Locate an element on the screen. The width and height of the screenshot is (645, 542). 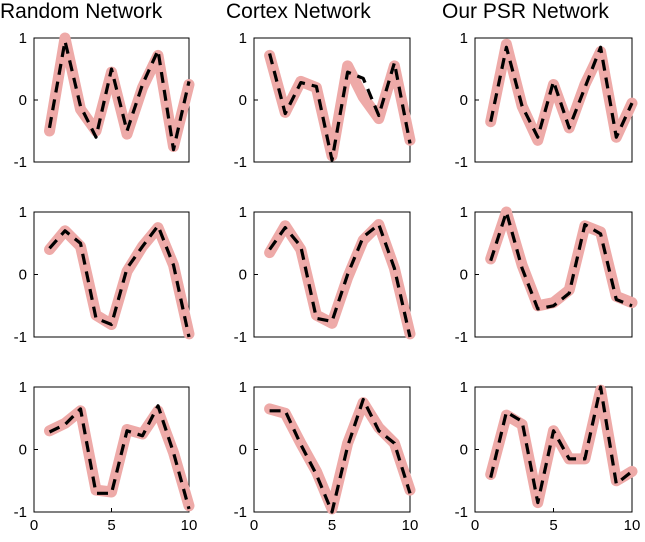
panel-r1-c2: 1 0 -1 is located at coordinates (325, 100).